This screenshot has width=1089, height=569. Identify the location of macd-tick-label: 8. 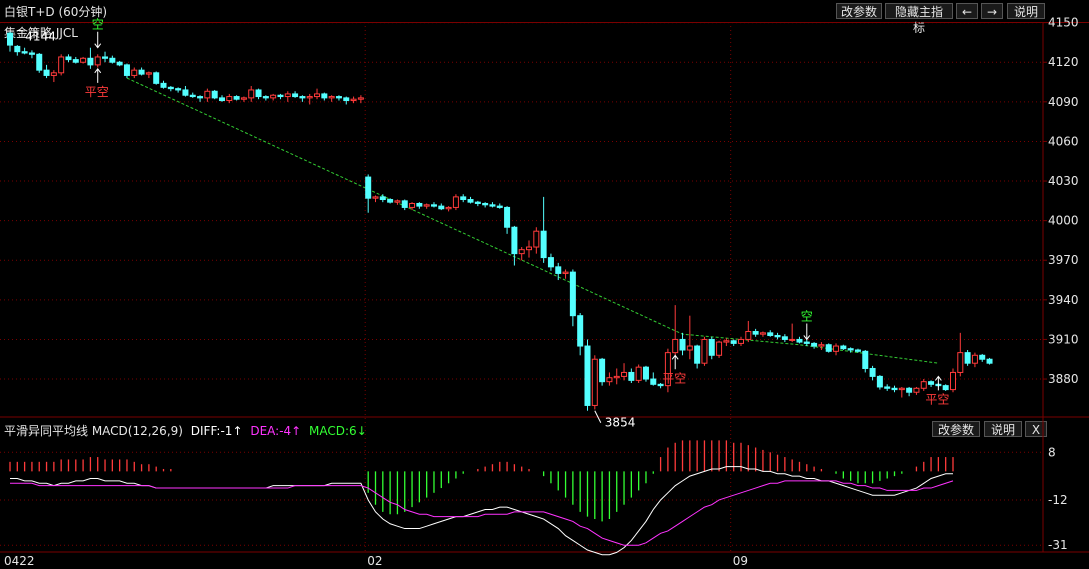
(1052, 452).